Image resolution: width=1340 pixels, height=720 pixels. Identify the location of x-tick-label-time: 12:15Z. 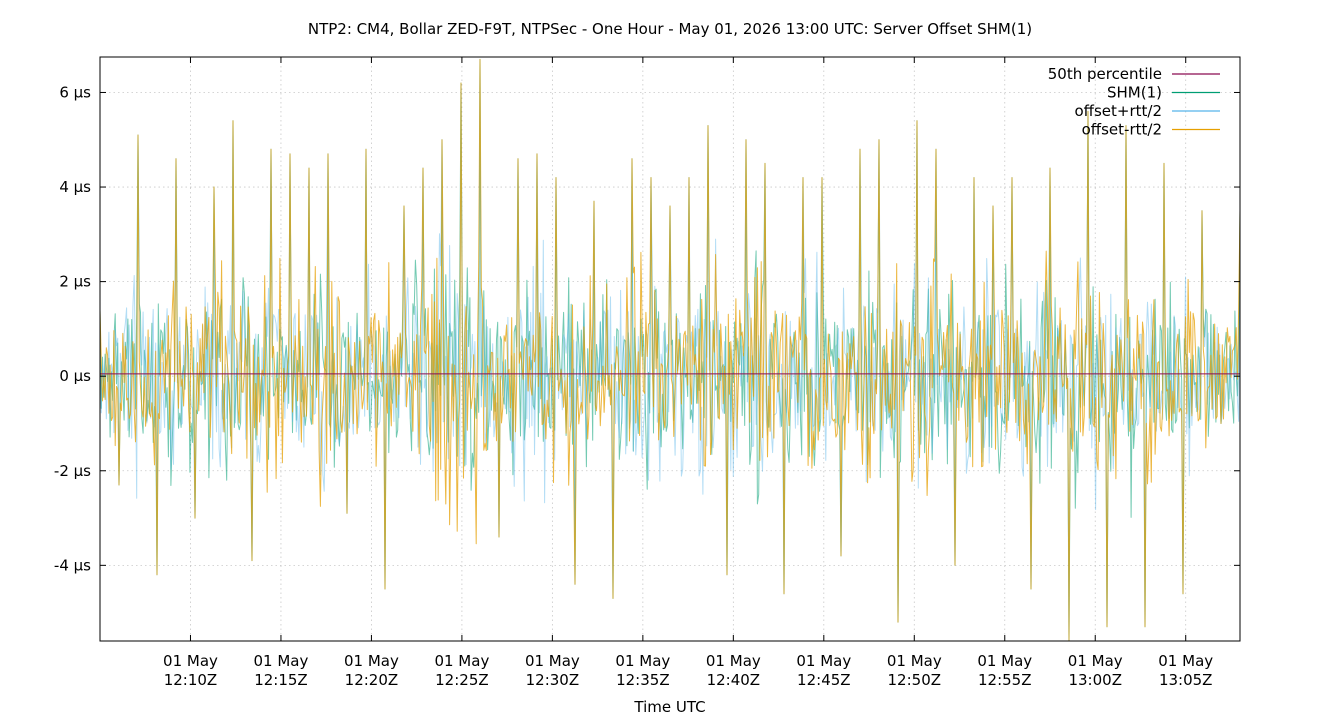
(281, 680).